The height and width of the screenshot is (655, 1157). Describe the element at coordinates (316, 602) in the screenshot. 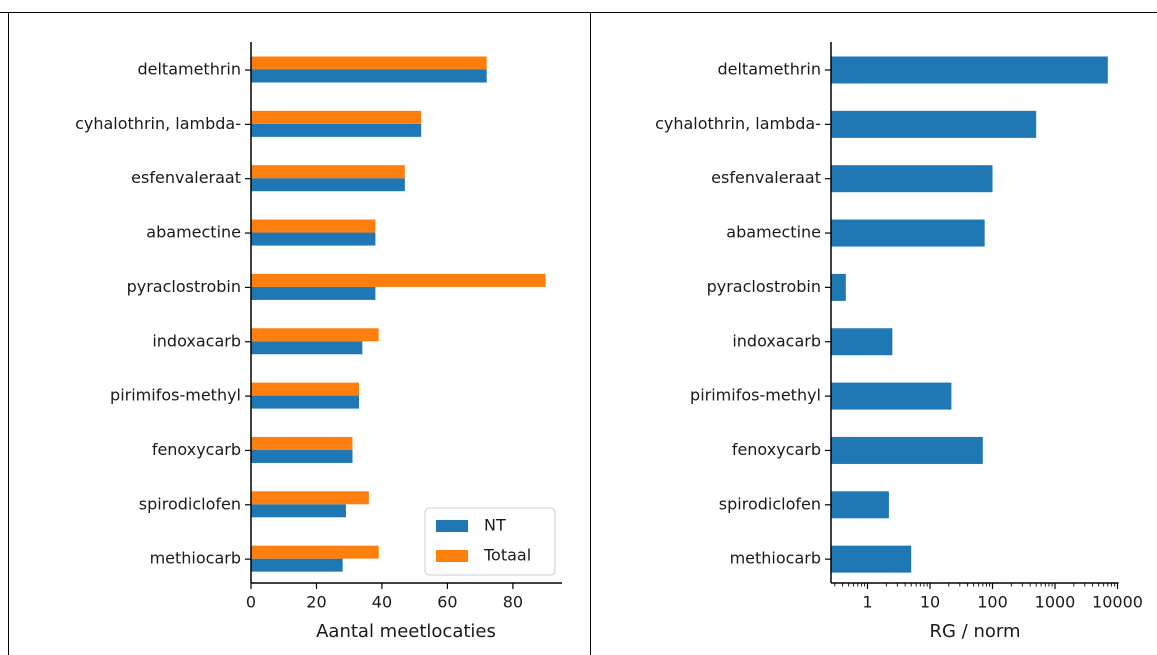

I see `x-tick-label: 20` at that location.